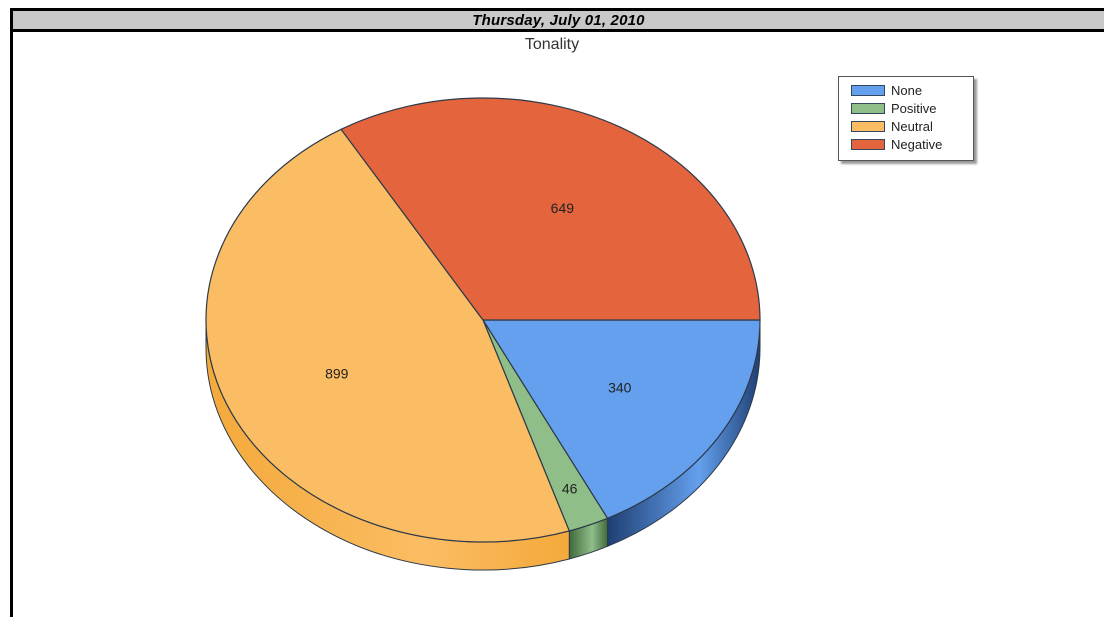 This screenshot has height=617, width=1104. I want to click on legend-label-neutral: Neutral, so click(912, 126).